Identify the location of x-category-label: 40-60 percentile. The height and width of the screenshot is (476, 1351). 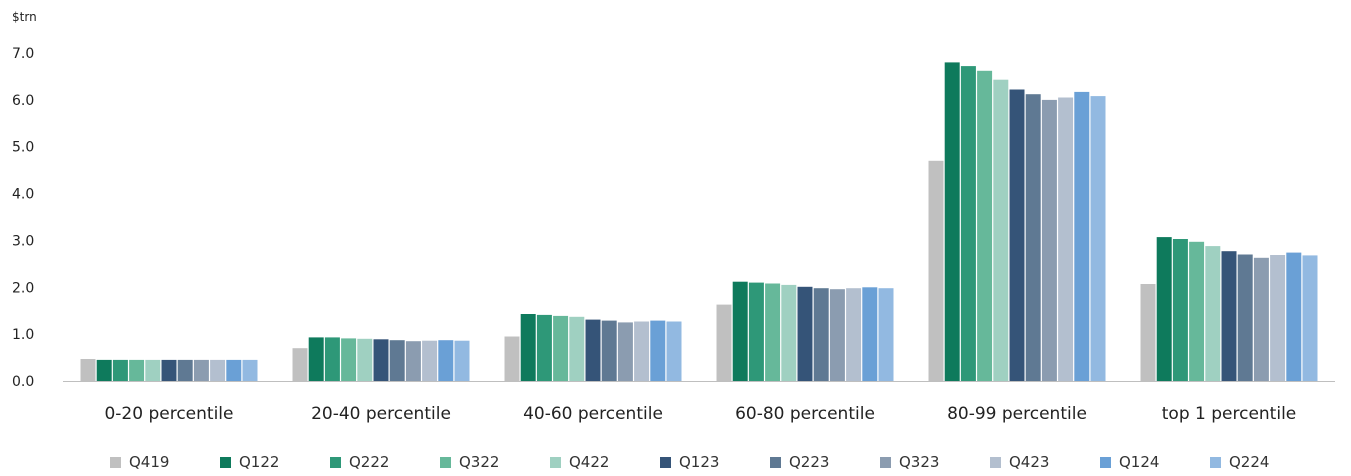
(593, 414).